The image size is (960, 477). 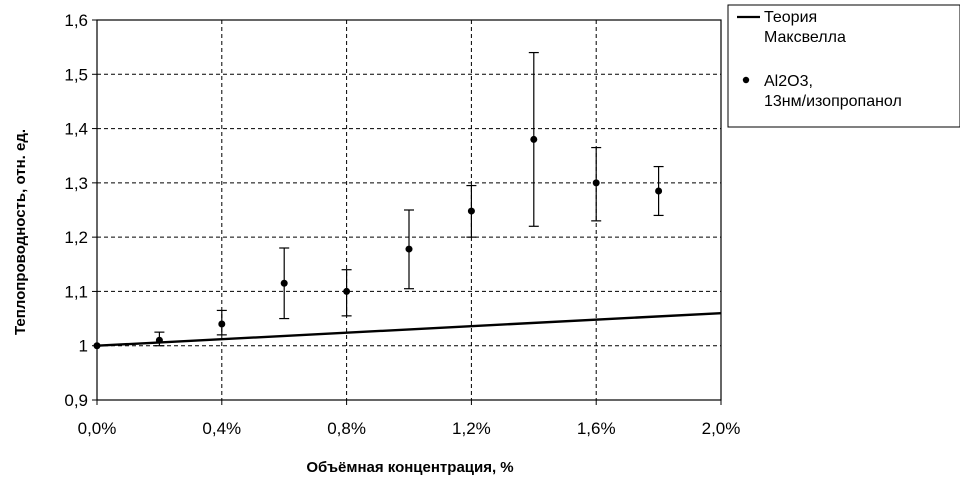 I want to click on x-tick-label: 1,6%, so click(x=596, y=428).